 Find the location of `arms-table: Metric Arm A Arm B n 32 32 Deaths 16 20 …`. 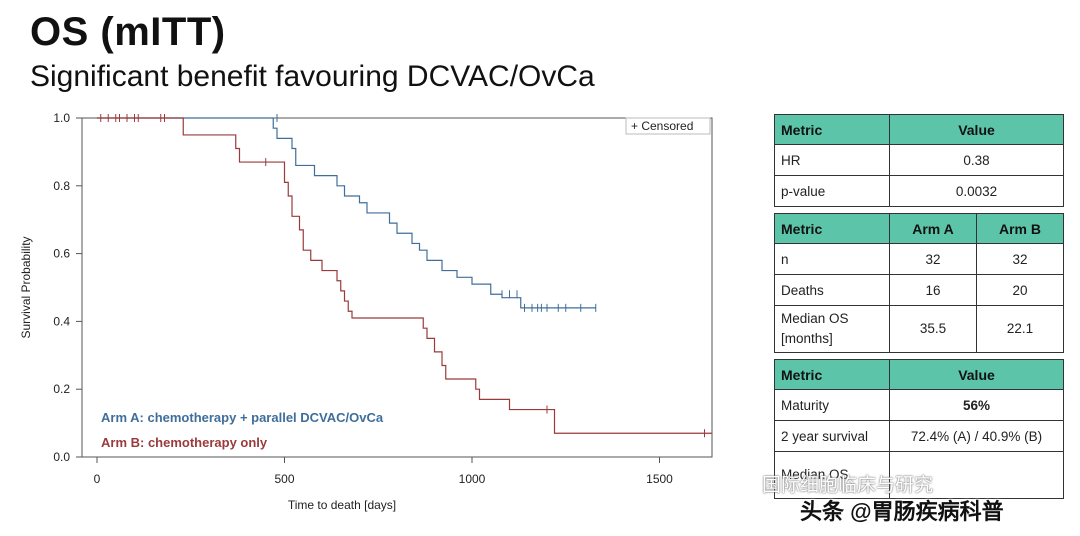

arms-table: Metric Arm A Arm B n 32 32 Deaths 16 20 … is located at coordinates (919, 283).